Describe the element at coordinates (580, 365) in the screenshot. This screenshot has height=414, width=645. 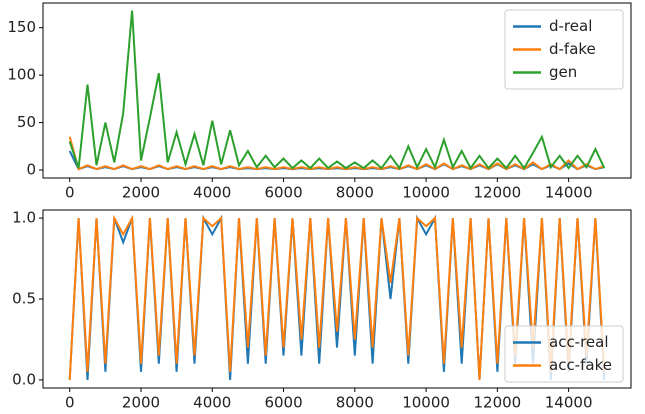
I see `legend-label: acc-fake` at that location.